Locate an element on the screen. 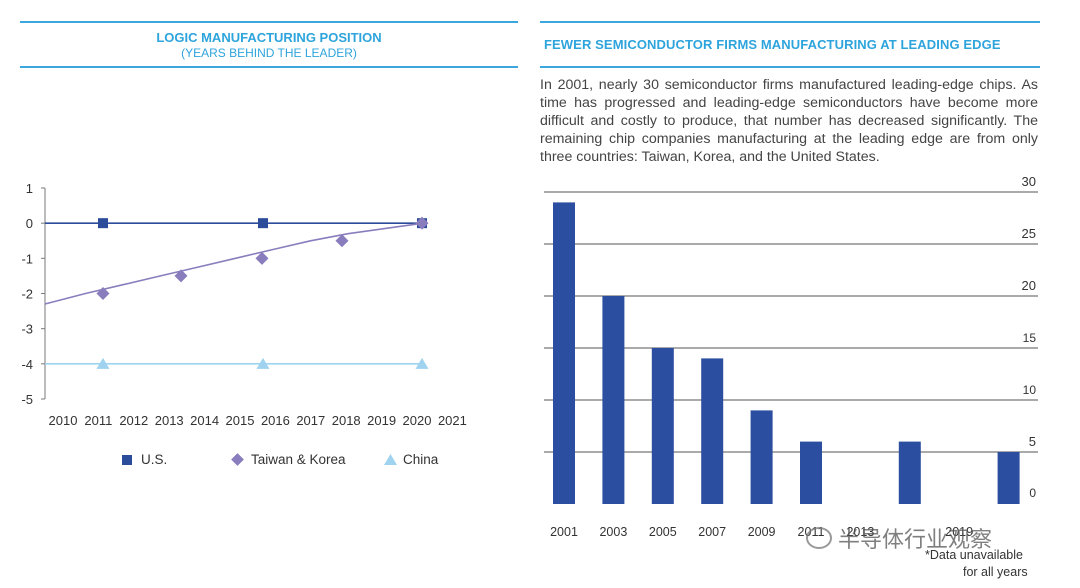 The width and height of the screenshot is (1080, 588). x-tick-label: 2016 is located at coordinates (275, 420).